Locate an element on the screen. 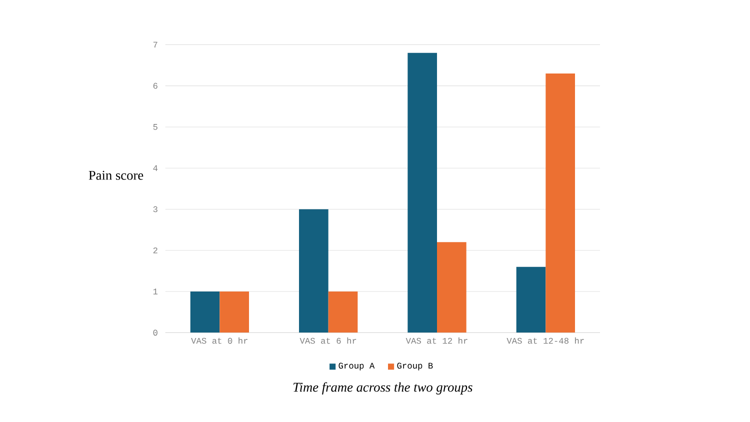 The width and height of the screenshot is (750, 422). y-tick-label: 1 is located at coordinates (155, 291).